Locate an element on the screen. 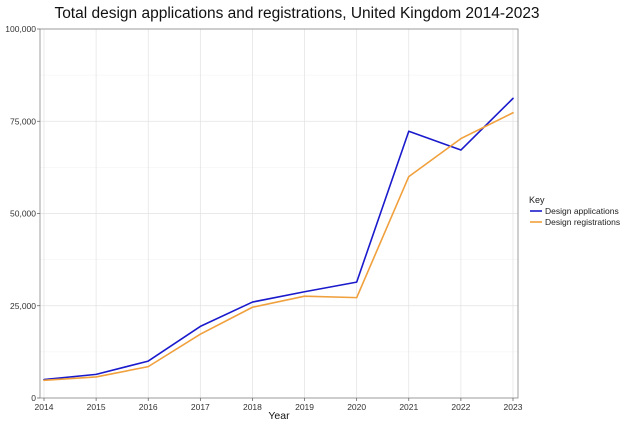 Image resolution: width=626 pixels, height=428 pixels. legend-title: Key is located at coordinates (537, 200).